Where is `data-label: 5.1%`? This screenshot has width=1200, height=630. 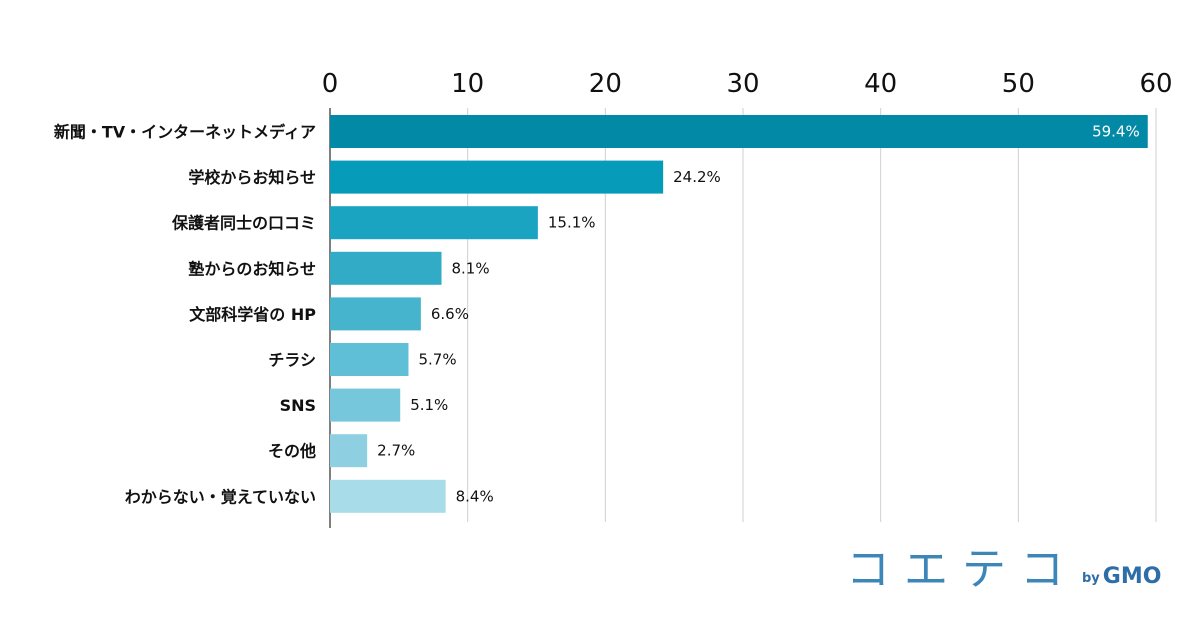 data-label: 5.1% is located at coordinates (429, 405).